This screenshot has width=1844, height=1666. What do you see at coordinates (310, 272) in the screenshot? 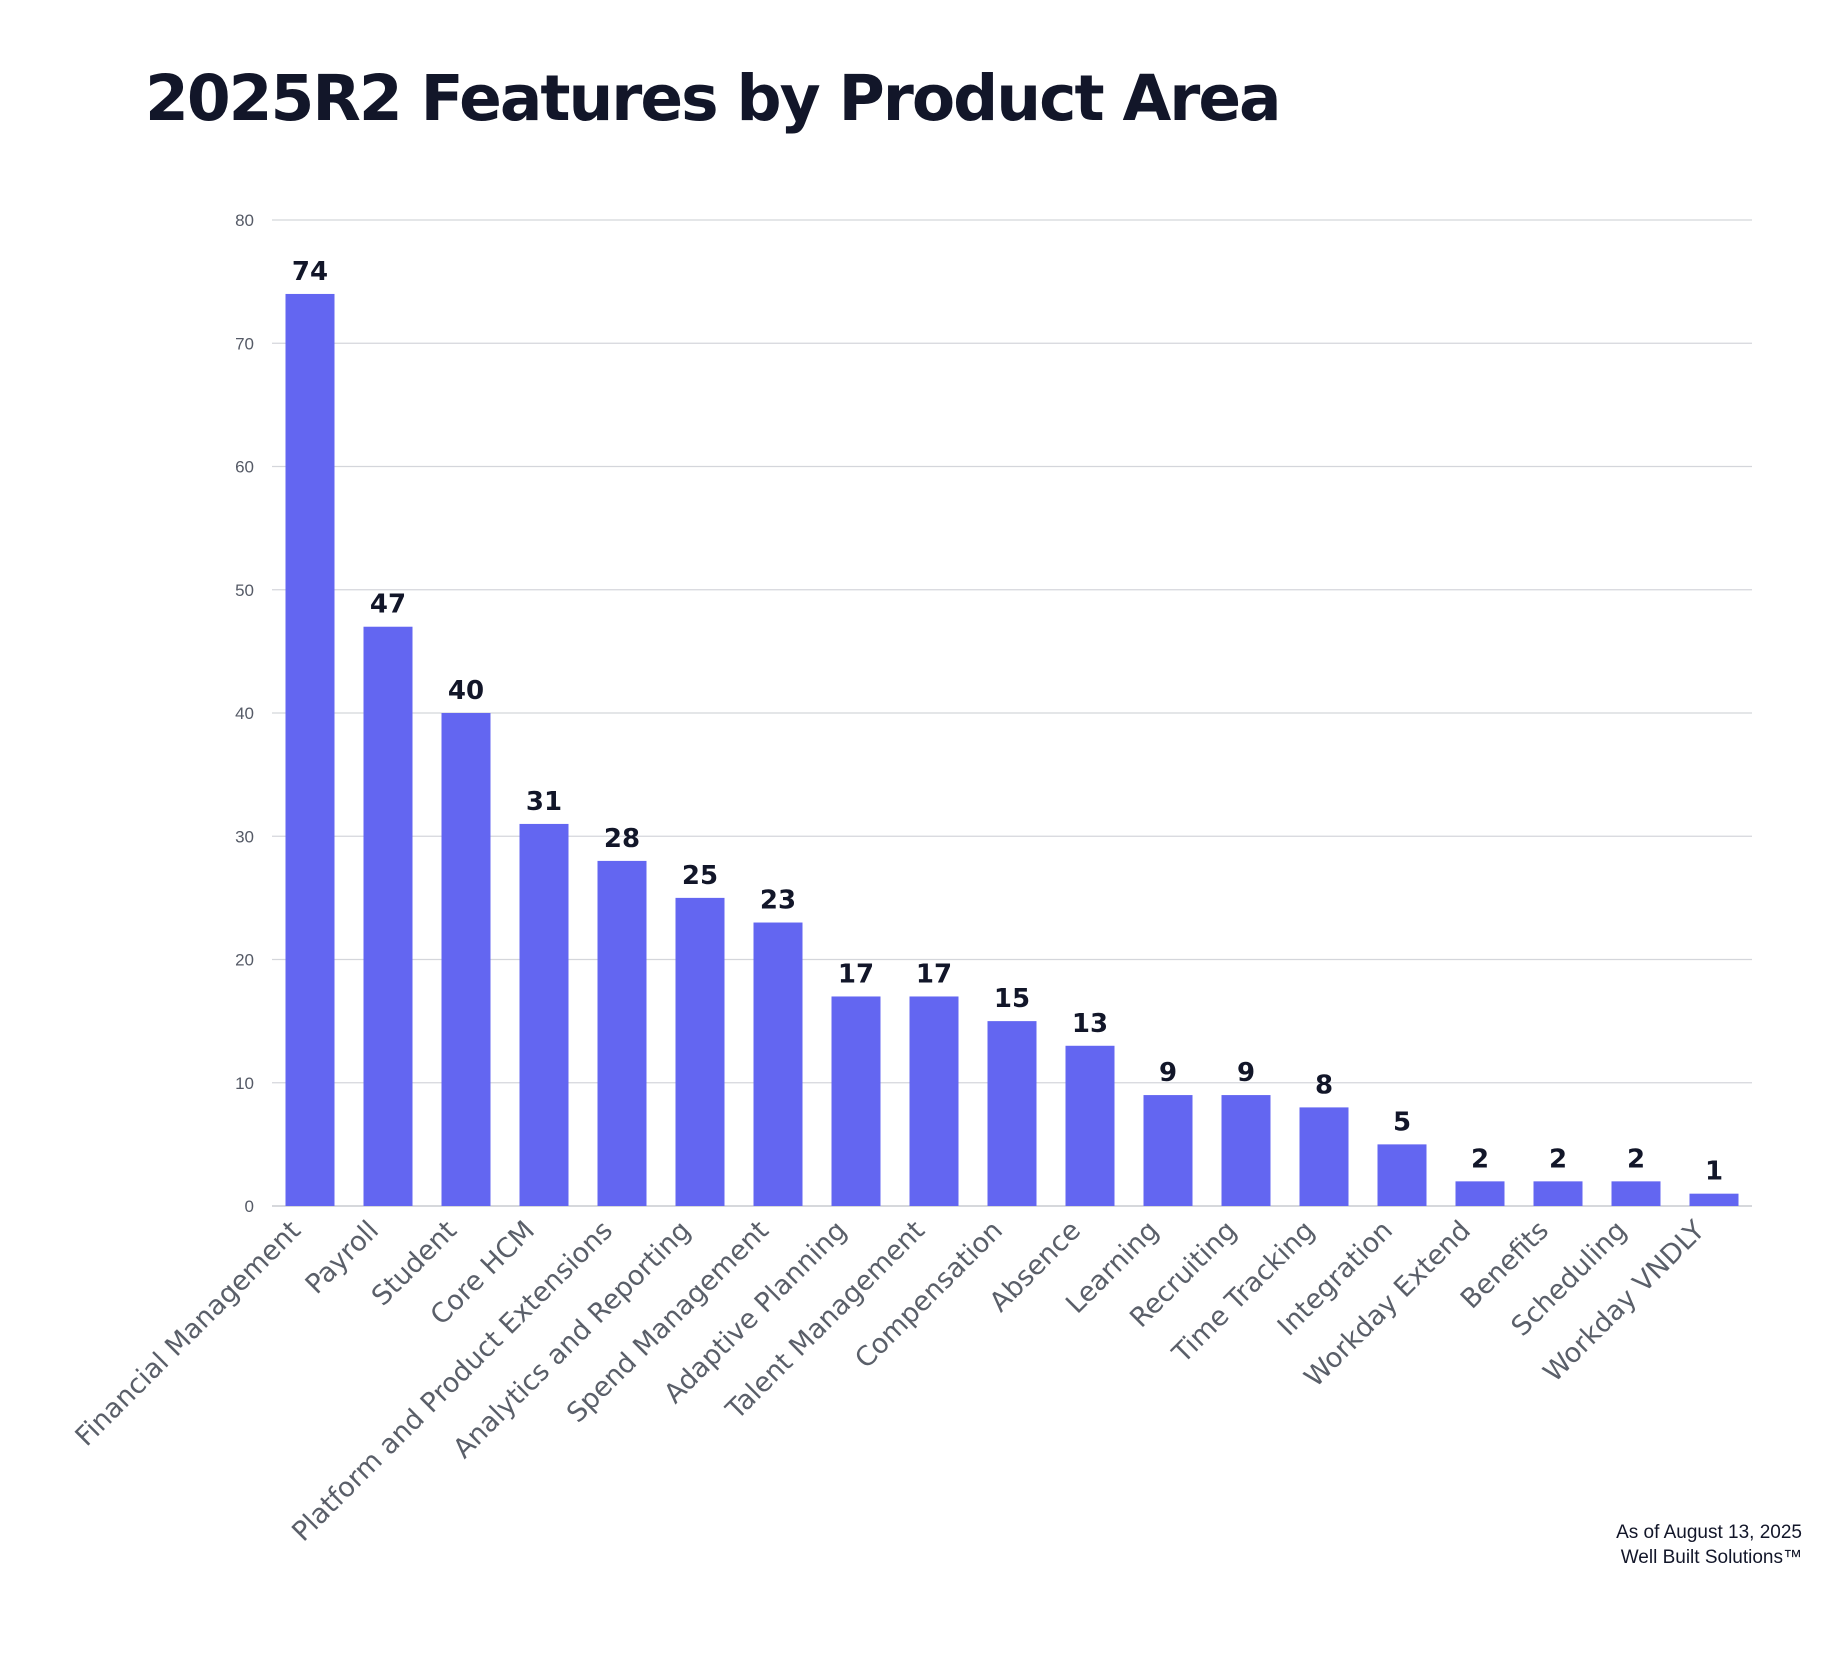
I see `data-label: 74` at bounding box center [310, 272].